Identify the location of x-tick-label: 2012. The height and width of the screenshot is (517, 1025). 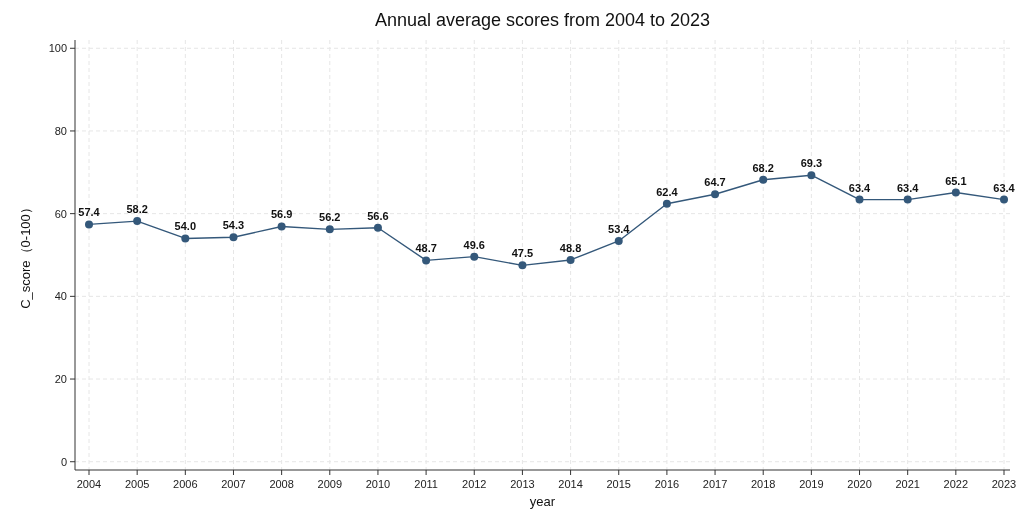
(474, 484).